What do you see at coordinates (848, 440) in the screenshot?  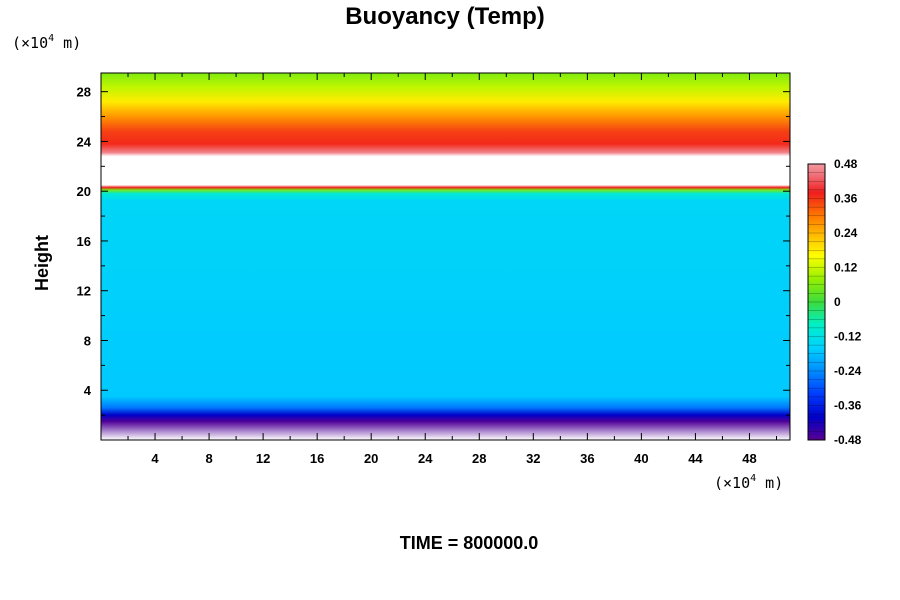 I see `colorbar-label: -0.48` at bounding box center [848, 440].